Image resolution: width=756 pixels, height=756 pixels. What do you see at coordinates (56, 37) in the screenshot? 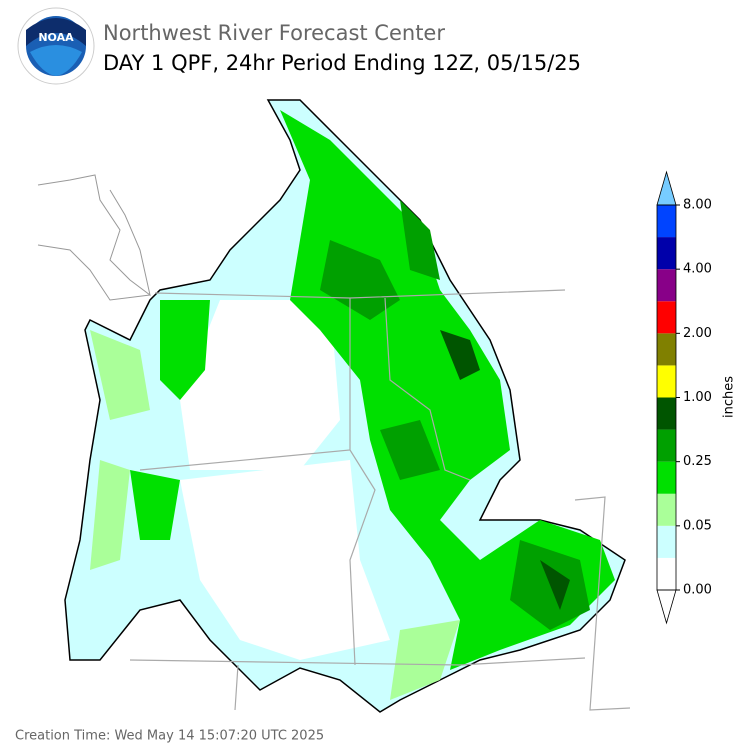
I see `logo-text: NOAA` at bounding box center [56, 37].